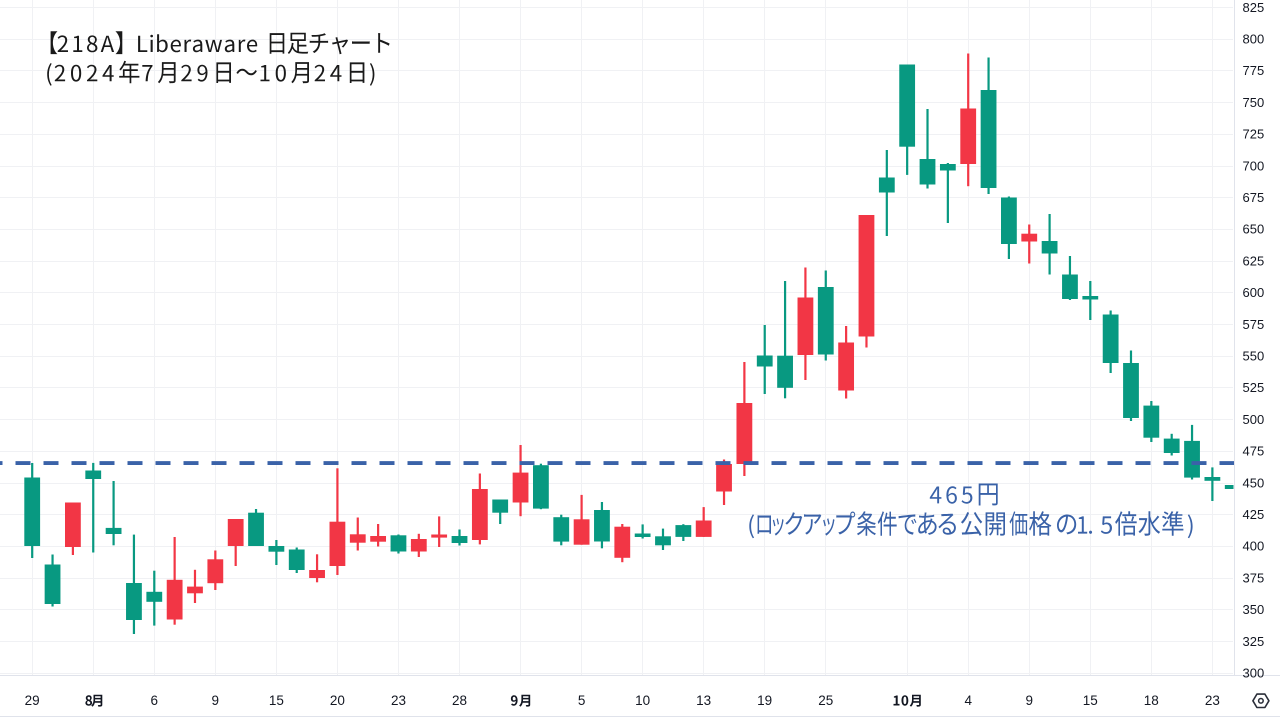  What do you see at coordinates (1254, 292) in the screenshot?
I see `svg-text: 600` at bounding box center [1254, 292].